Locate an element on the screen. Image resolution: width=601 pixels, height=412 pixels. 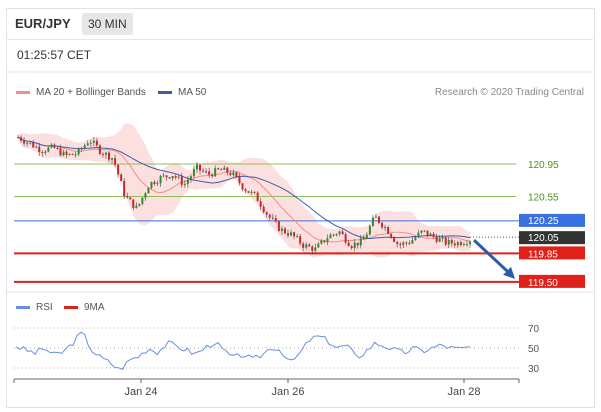
legend-9ma: 9MA is located at coordinates (84, 307).